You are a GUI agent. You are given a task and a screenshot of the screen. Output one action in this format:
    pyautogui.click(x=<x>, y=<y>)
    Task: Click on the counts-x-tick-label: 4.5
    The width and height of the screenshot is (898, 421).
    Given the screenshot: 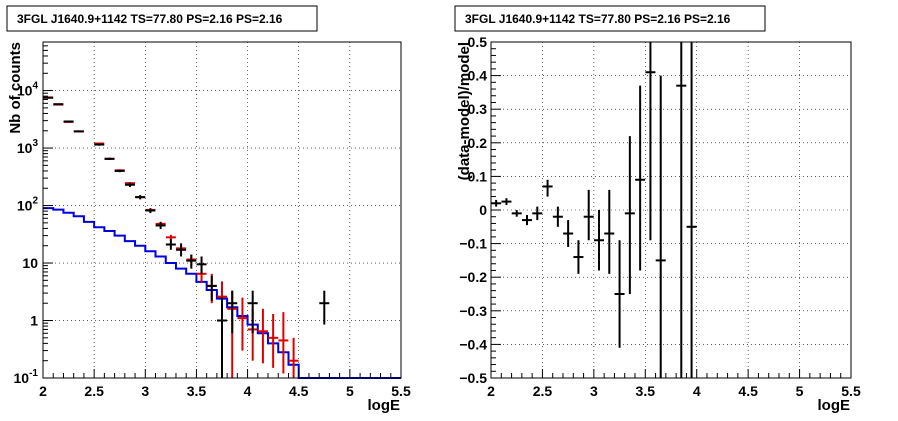 What is the action you would take?
    pyautogui.click(x=299, y=391)
    